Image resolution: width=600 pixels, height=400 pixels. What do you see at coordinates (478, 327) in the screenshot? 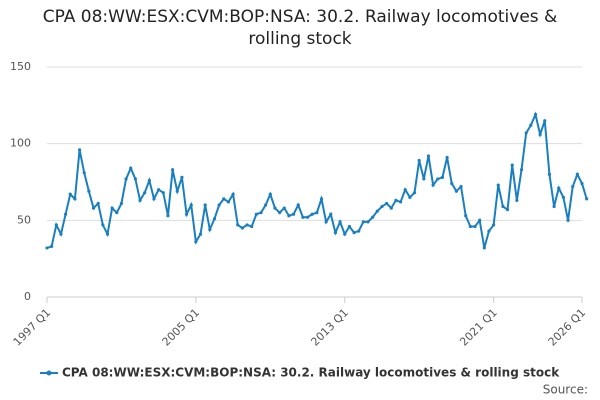
I see `x-tick-label: 2021 Q1` at bounding box center [478, 327].